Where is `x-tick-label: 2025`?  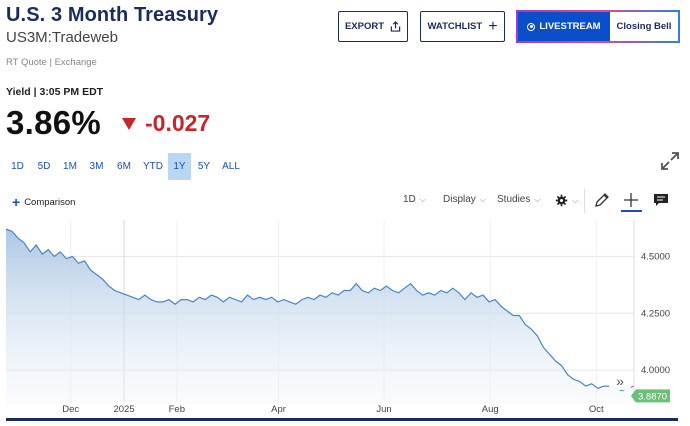 x-tick-label: 2025 is located at coordinates (123, 409).